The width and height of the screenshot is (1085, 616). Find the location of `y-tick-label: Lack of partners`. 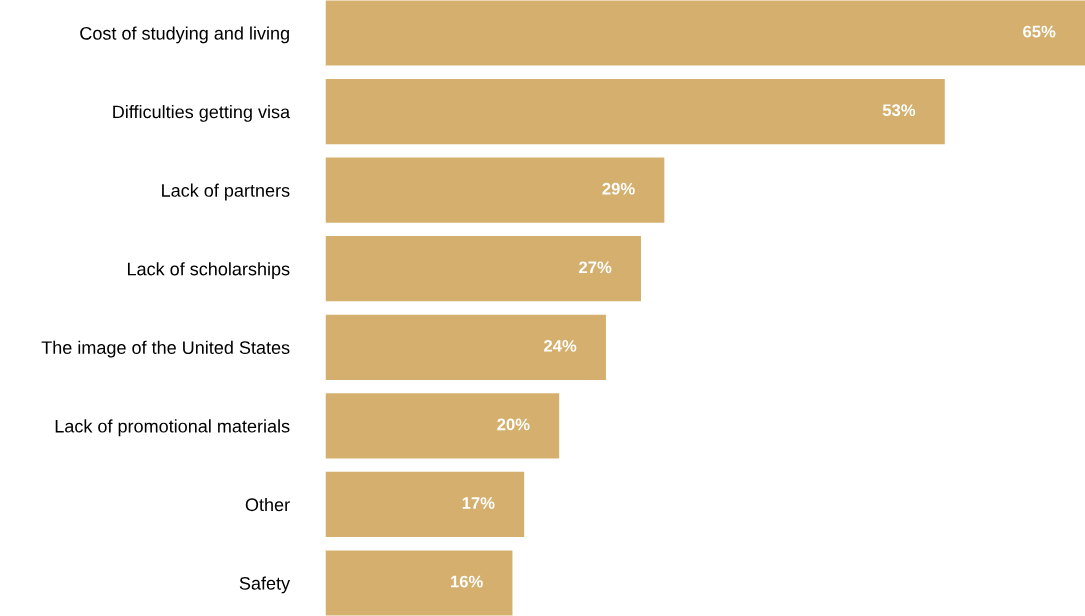

y-tick-label: Lack of partners is located at coordinates (226, 192).